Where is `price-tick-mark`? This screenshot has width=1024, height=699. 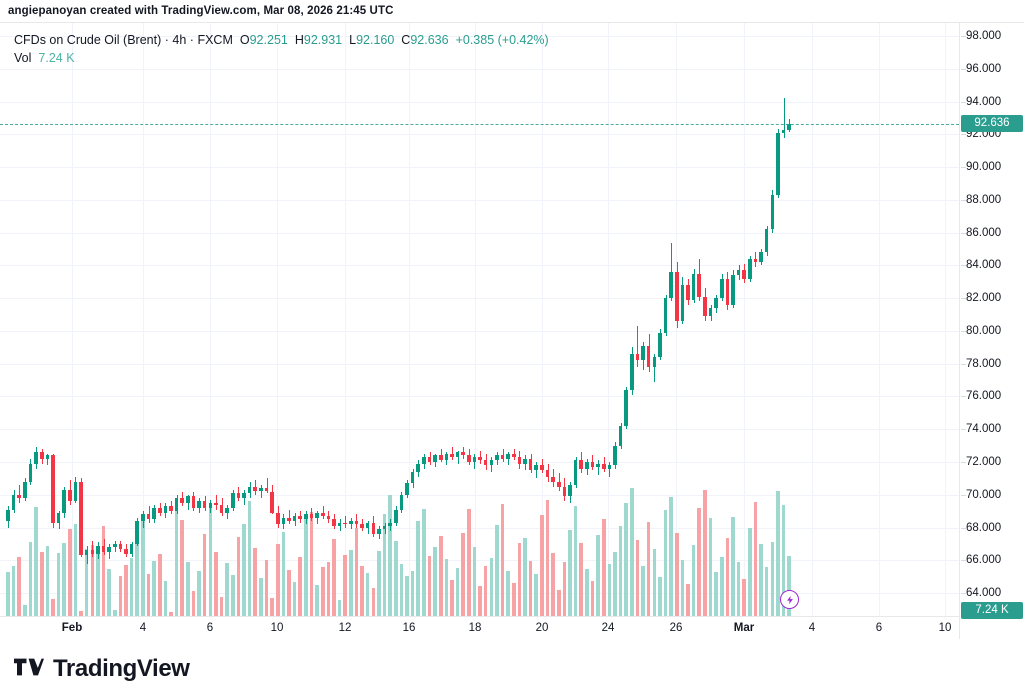 price-tick-mark is located at coordinates (963, 200).